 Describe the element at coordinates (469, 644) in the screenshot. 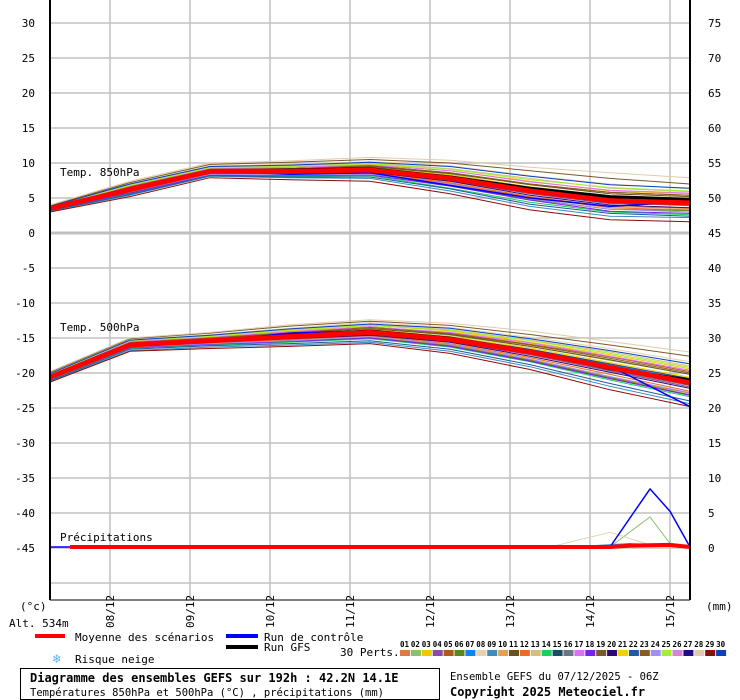

I see `member-legend-id: 07` at that location.